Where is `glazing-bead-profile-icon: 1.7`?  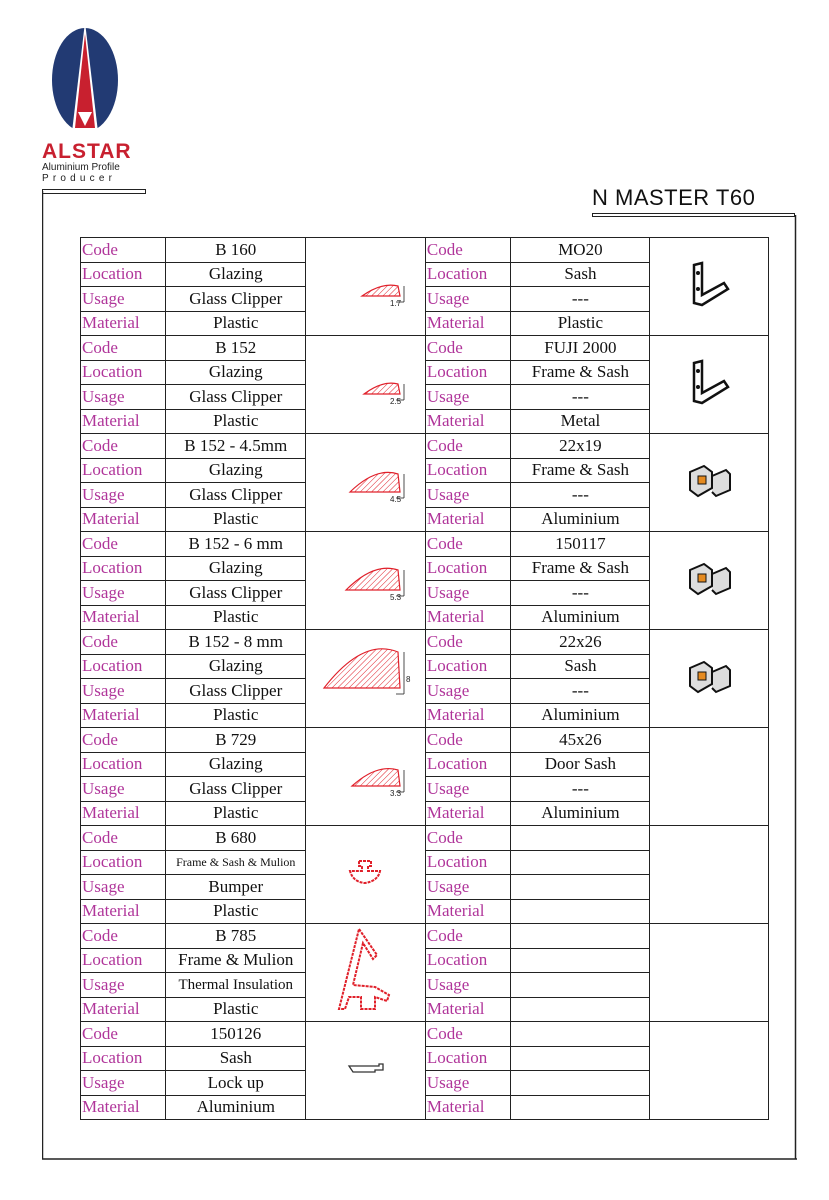
glazing-bead-profile-icon: 1.7 is located at coordinates (365, 286).